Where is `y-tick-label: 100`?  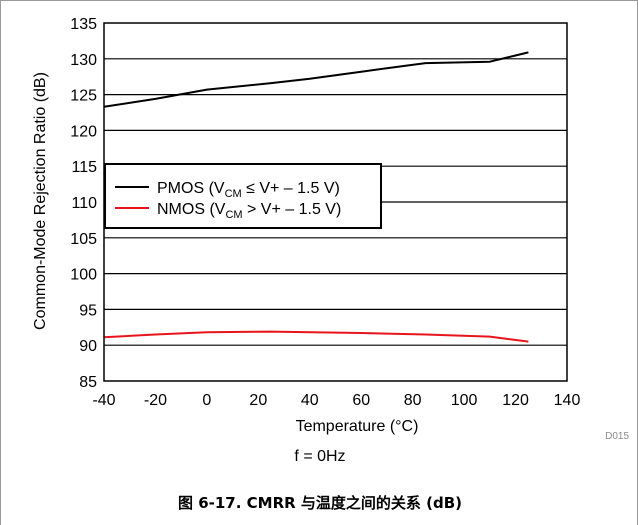 y-tick-label: 100 is located at coordinates (83, 275).